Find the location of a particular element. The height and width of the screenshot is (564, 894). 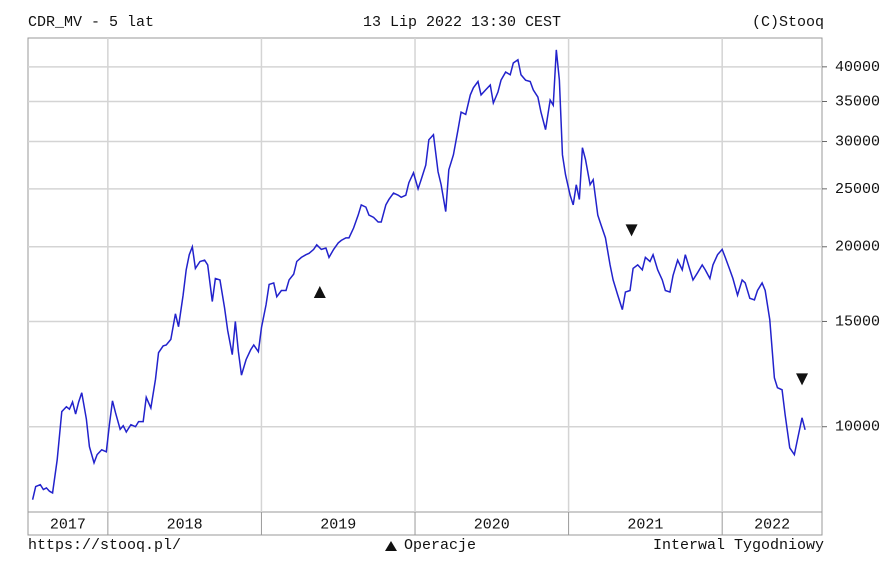

footer-interval: Interwal Tygodniowy is located at coordinates (738, 545).